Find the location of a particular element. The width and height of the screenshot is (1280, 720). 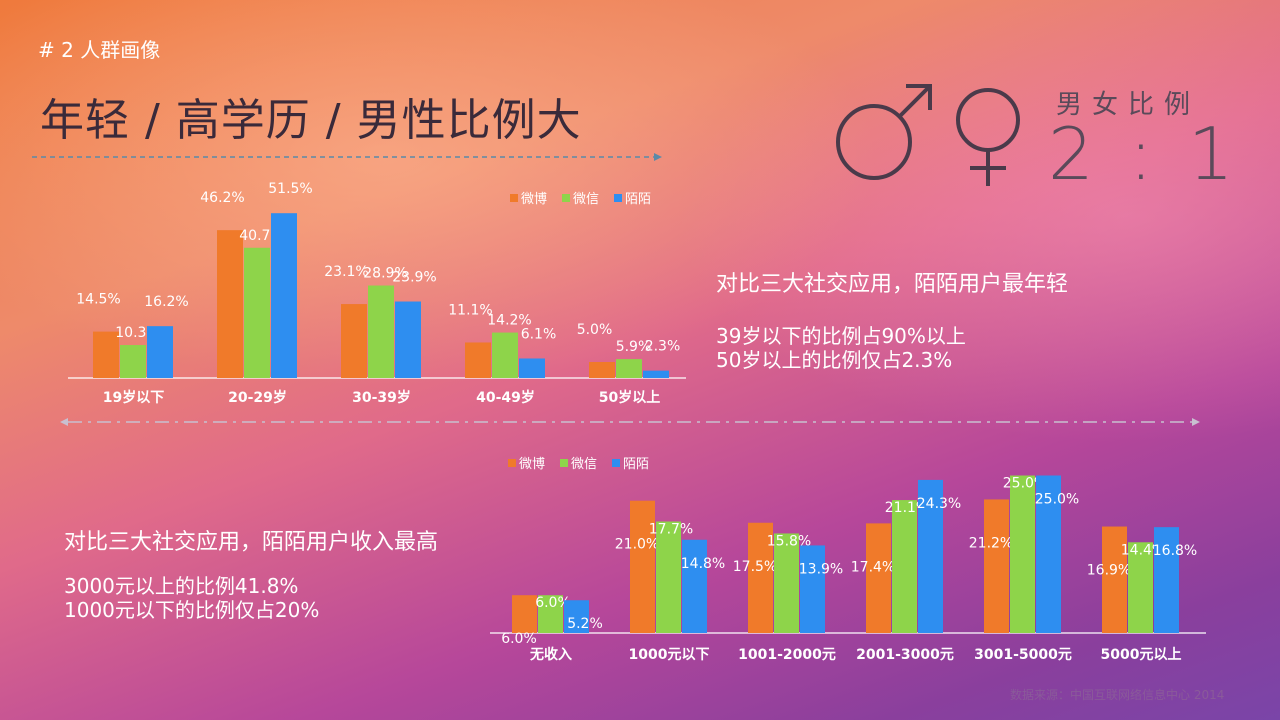

male-icon is located at coordinates (884, 132).